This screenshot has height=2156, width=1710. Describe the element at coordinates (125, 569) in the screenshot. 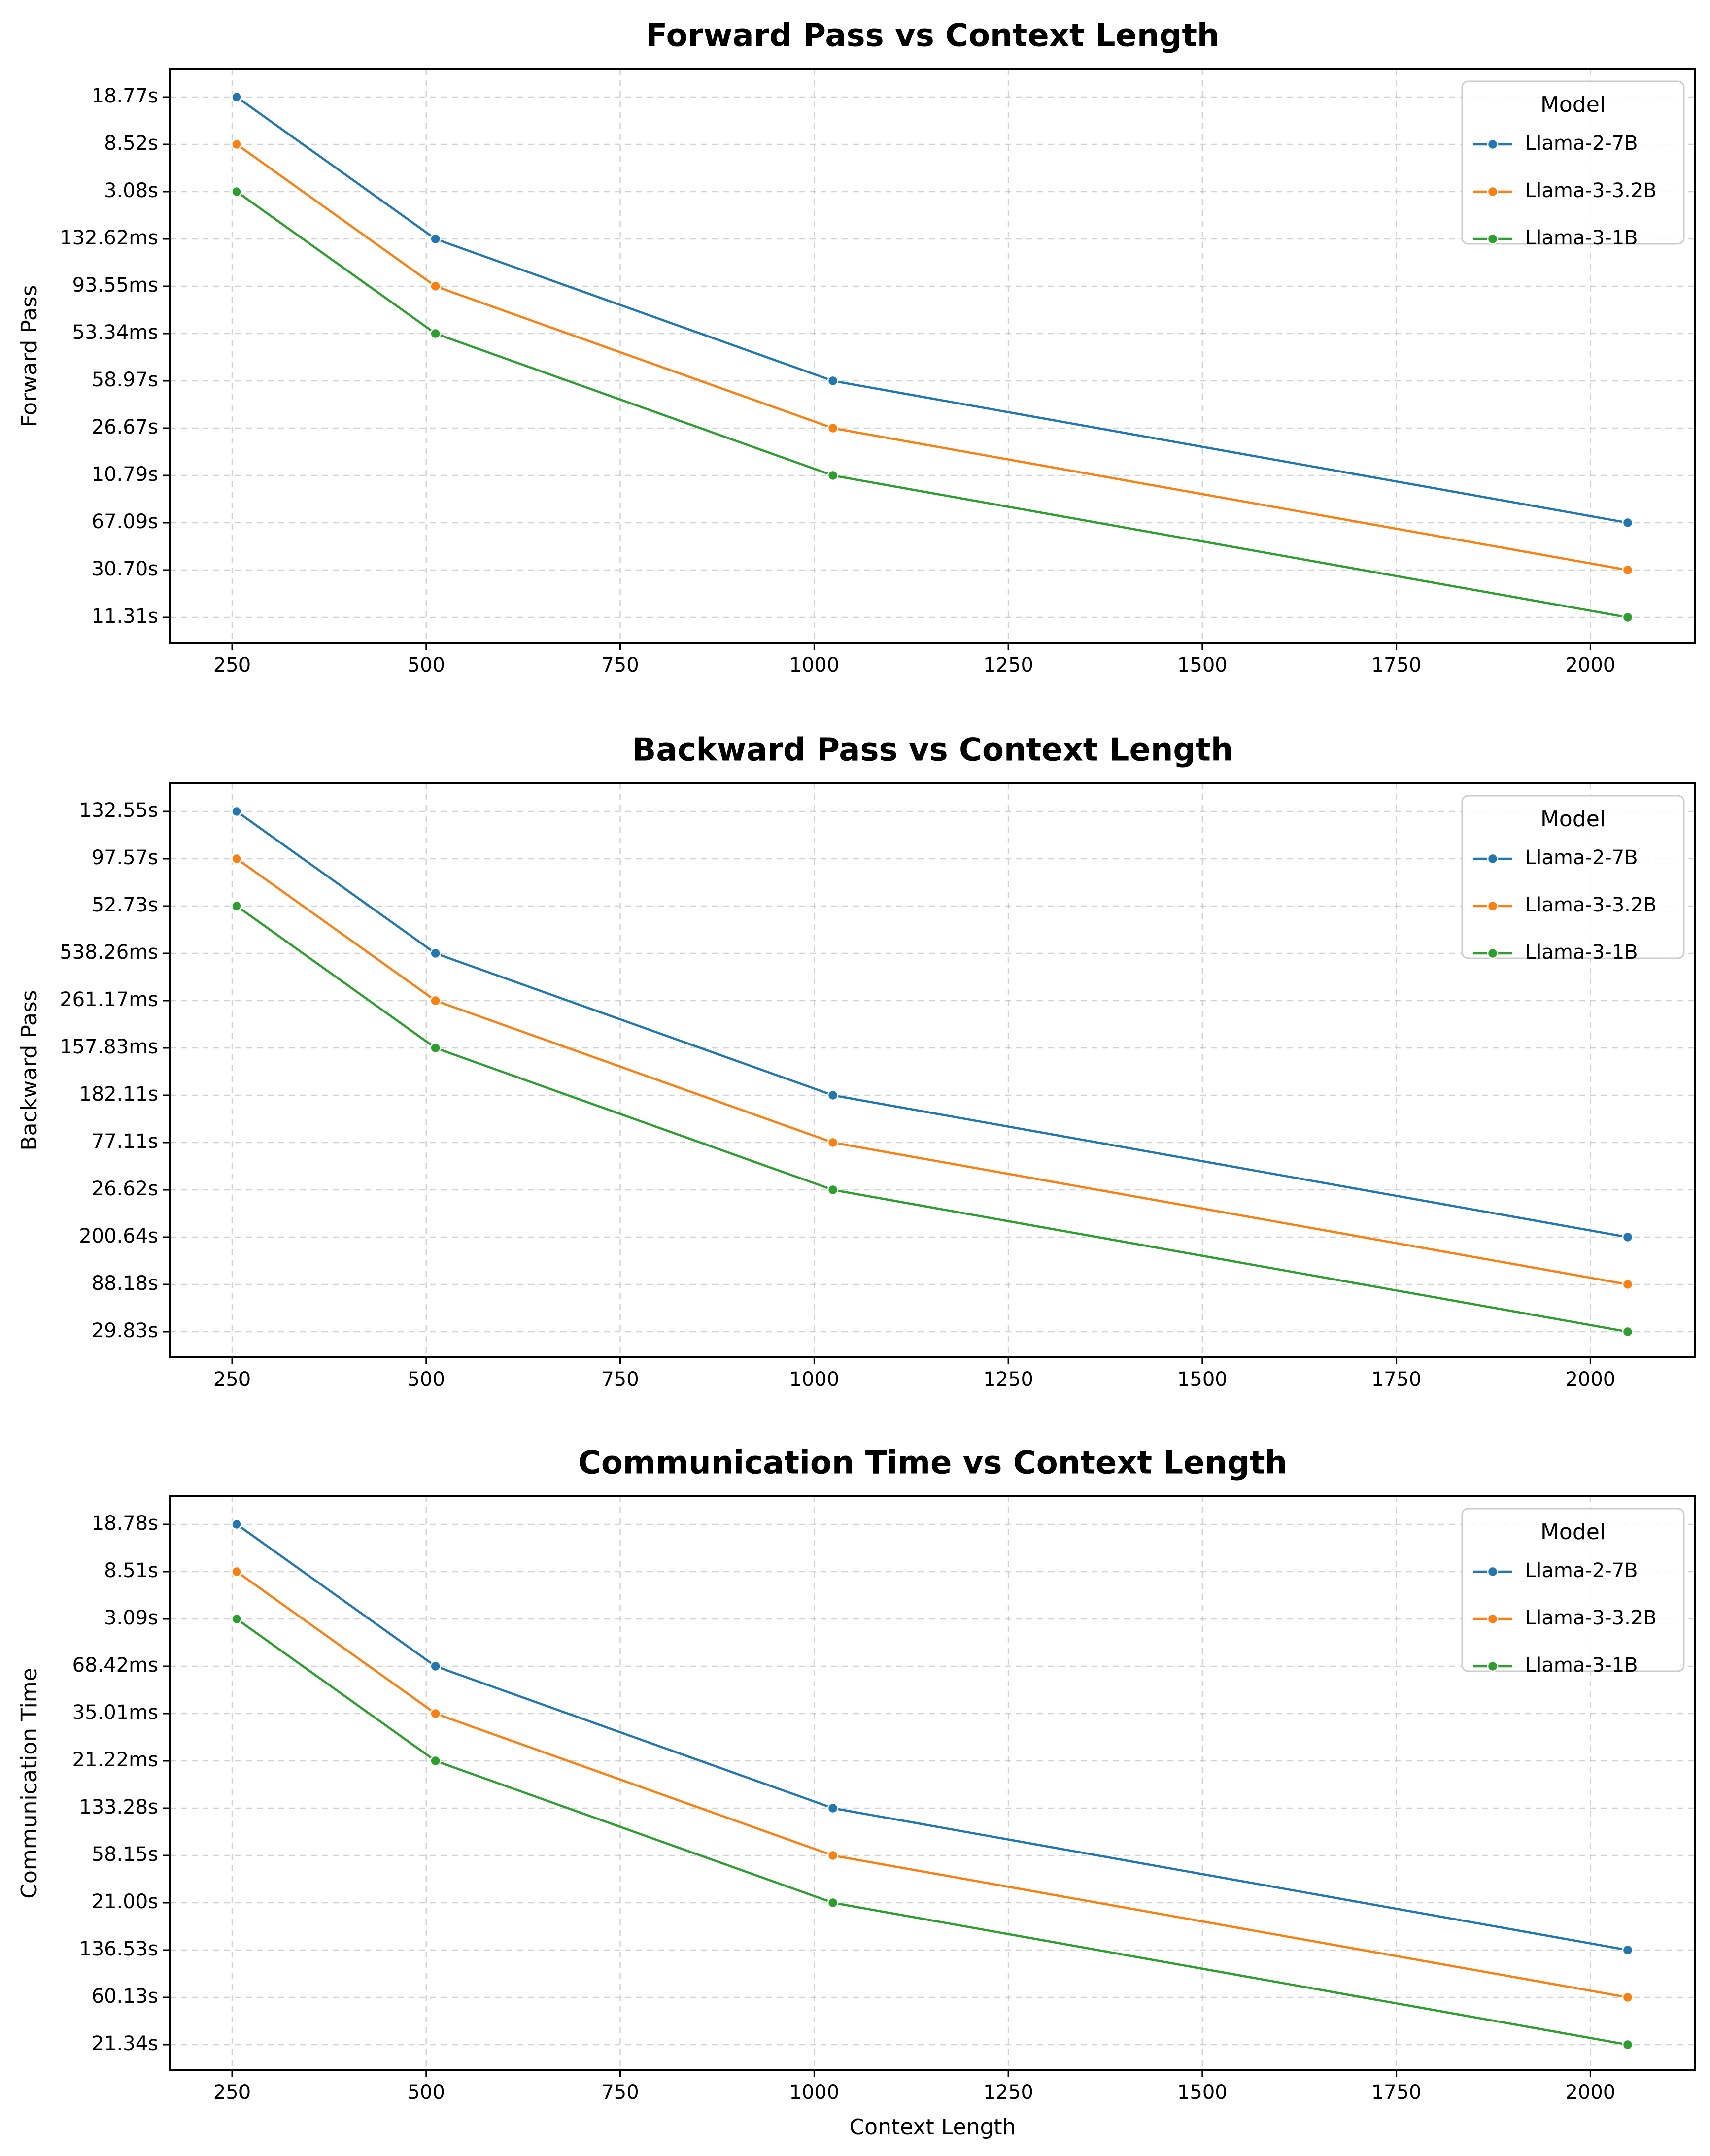

I see `y-tick-label: 30.70s` at that location.